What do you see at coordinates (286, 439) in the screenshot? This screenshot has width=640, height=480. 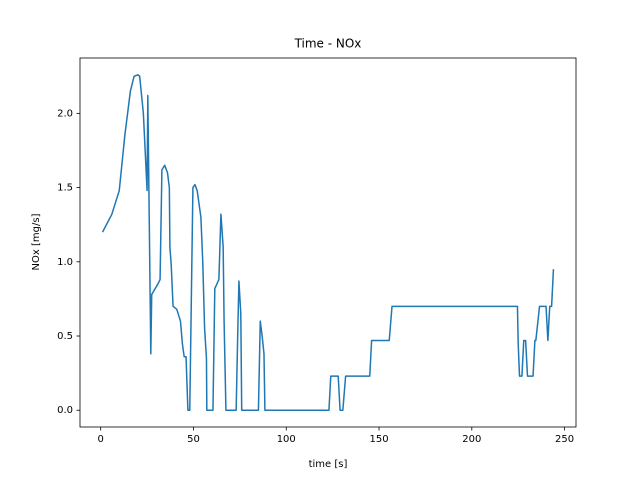 I see `x-tick-label: 100` at bounding box center [286, 439].